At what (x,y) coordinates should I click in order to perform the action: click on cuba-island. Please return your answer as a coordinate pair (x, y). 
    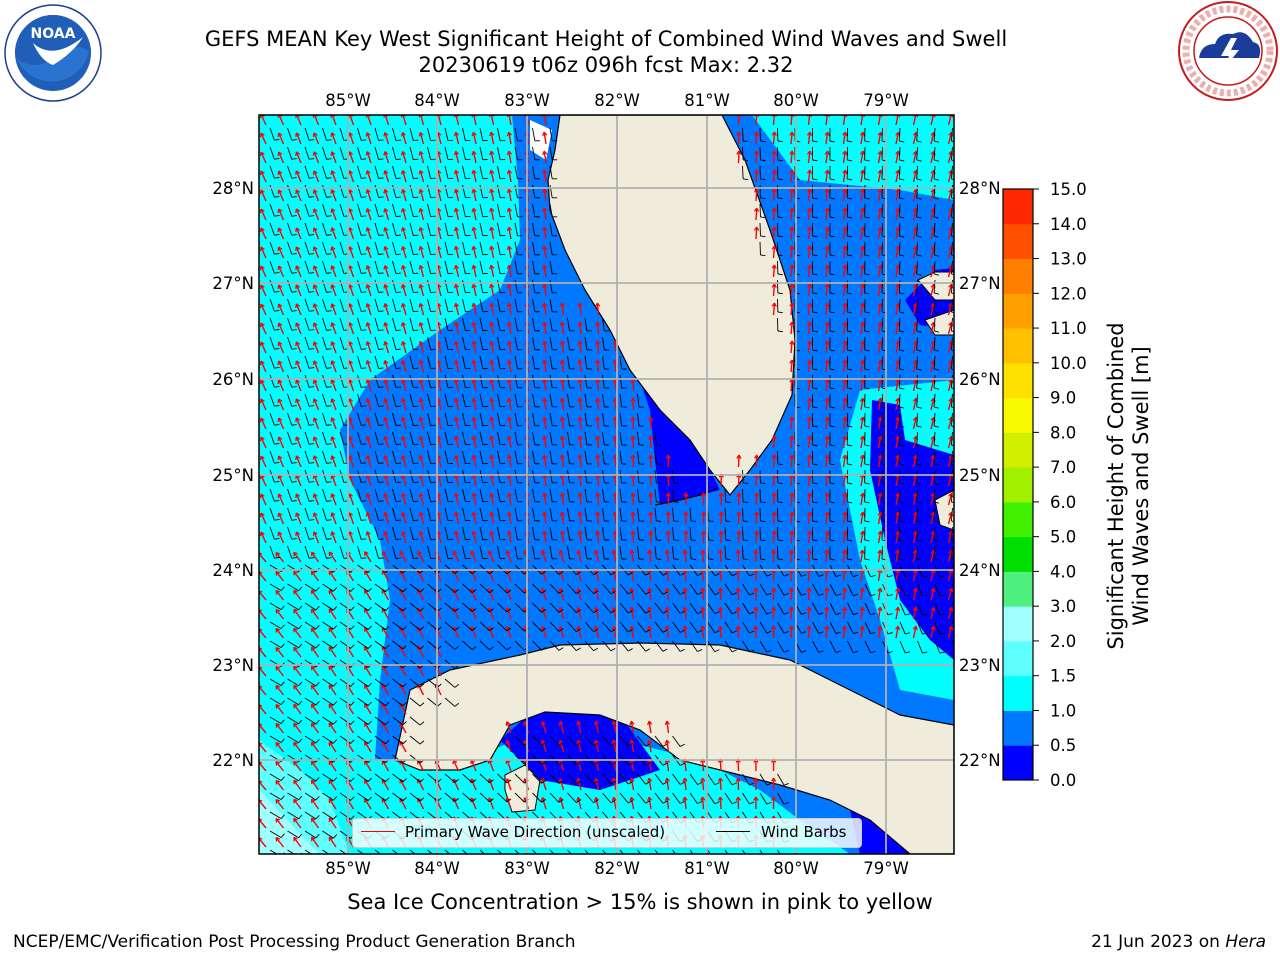
    Looking at the image, I should click on (674, 748).